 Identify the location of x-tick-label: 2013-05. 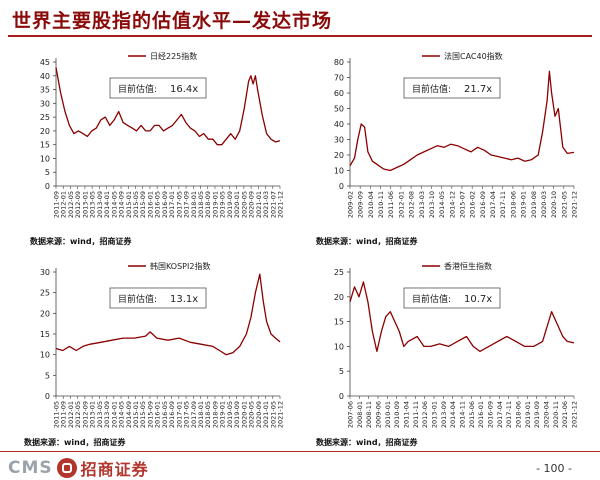
(100, 414).